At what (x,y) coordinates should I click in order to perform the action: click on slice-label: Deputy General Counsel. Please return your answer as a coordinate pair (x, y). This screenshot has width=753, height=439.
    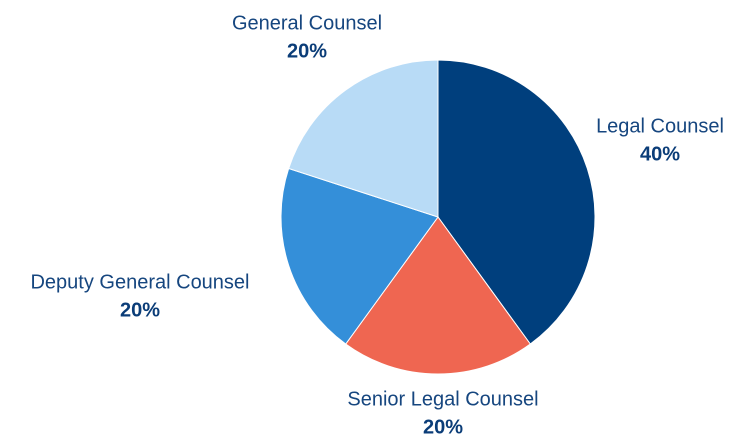
    Looking at the image, I should click on (139, 282).